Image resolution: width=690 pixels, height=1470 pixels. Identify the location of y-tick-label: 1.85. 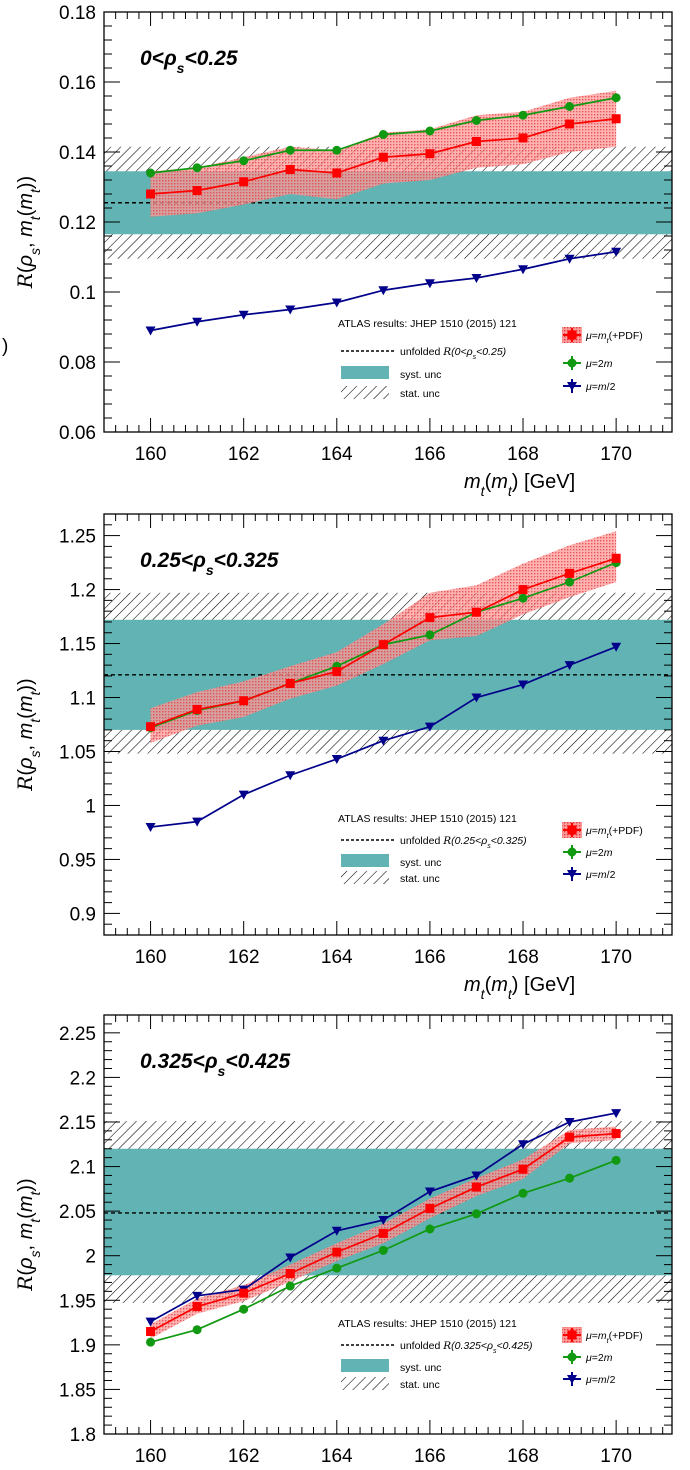
(77, 1390).